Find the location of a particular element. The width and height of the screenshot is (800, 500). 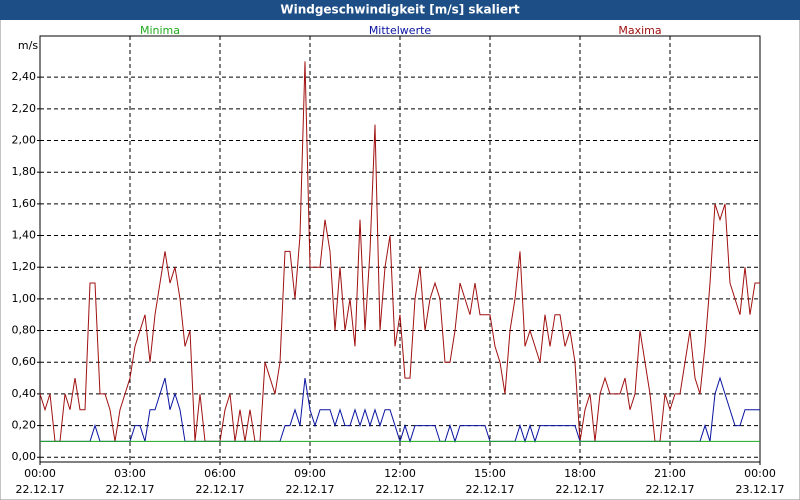

y-tick-label: 2,40 is located at coordinates (24, 76).